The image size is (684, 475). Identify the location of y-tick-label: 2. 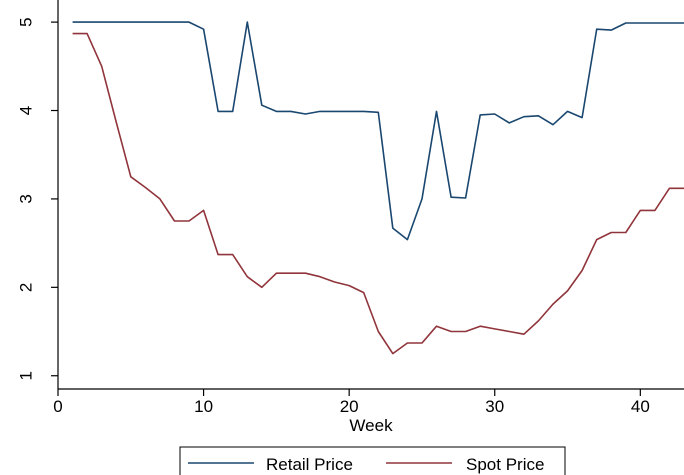
(26, 287).